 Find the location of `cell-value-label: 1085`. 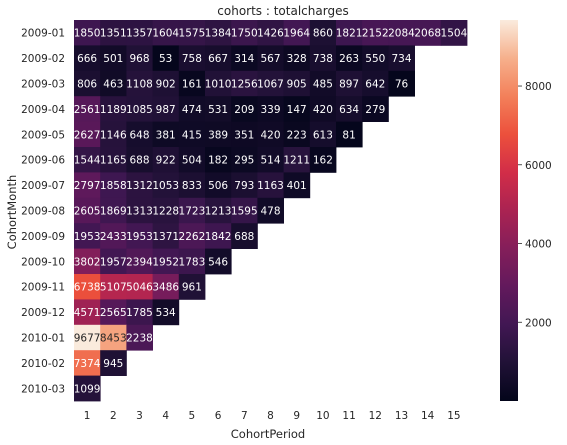

cell-value-label: 1085 is located at coordinates (139, 110).